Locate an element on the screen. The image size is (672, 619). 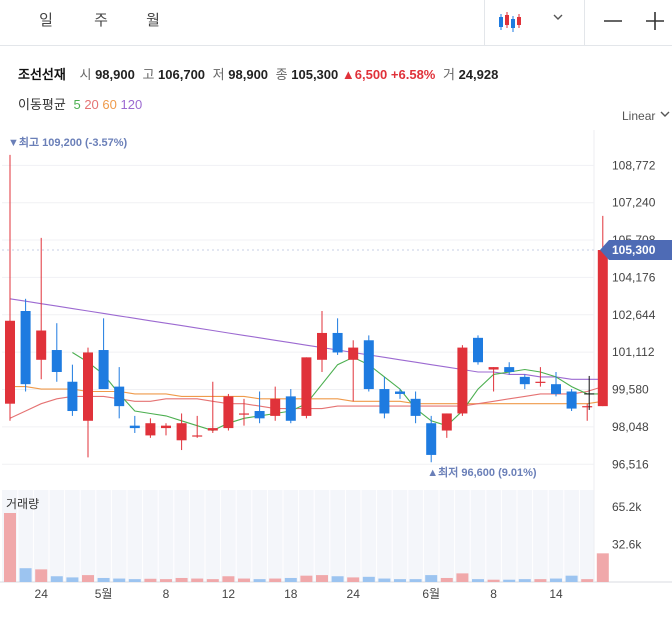
y-tick-label: 98,048 is located at coordinates (630, 427).